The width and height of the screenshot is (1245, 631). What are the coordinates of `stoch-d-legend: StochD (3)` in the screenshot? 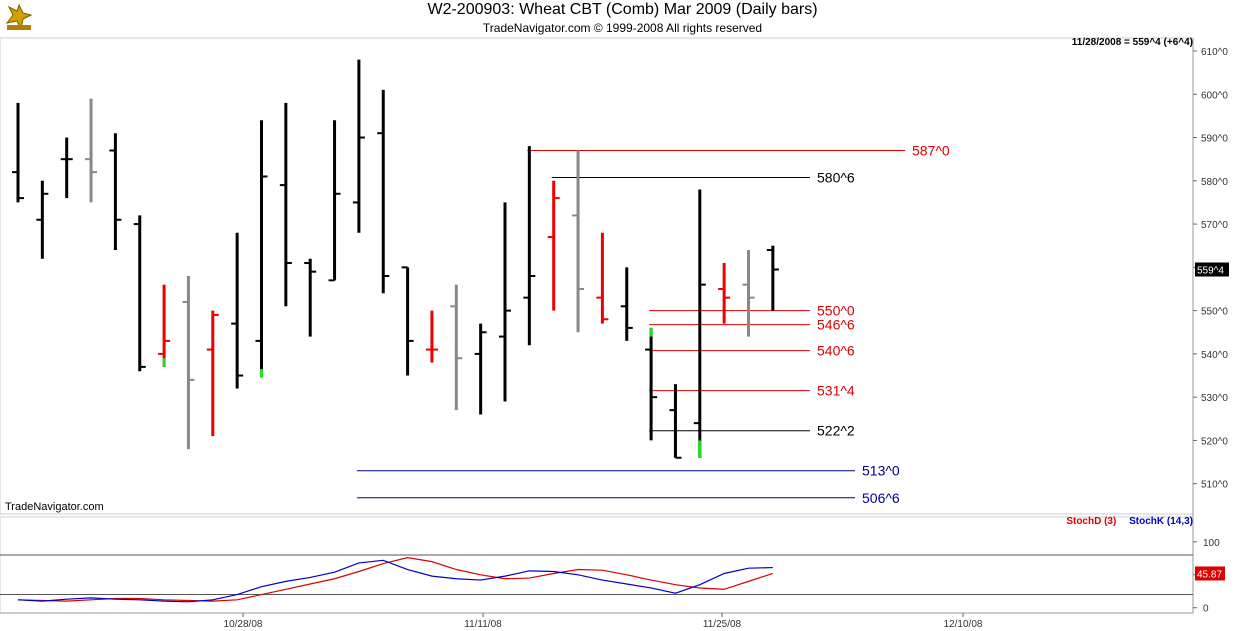 It's located at (1091, 521).